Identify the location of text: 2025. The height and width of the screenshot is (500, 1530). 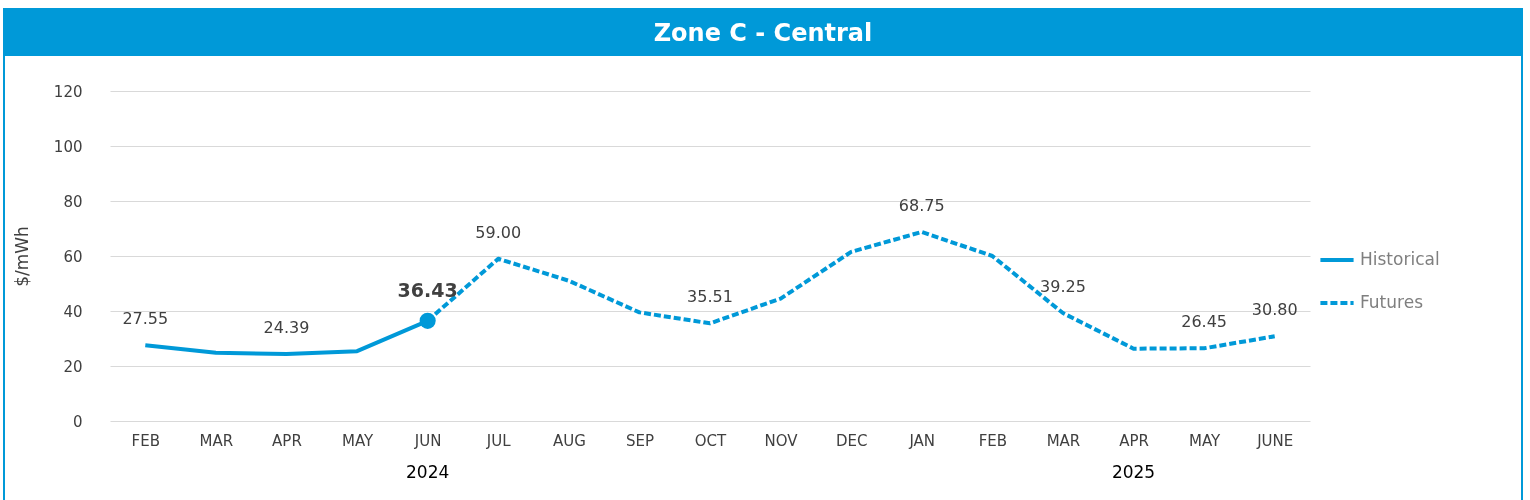
(1133, 472).